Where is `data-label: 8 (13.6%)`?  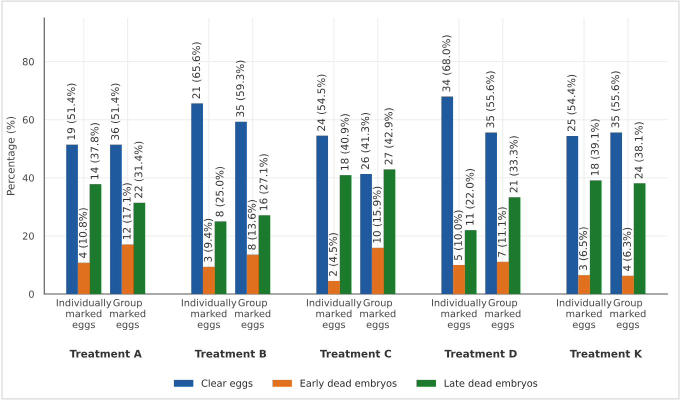
data-label: 8 (13.6%) is located at coordinates (252, 225).